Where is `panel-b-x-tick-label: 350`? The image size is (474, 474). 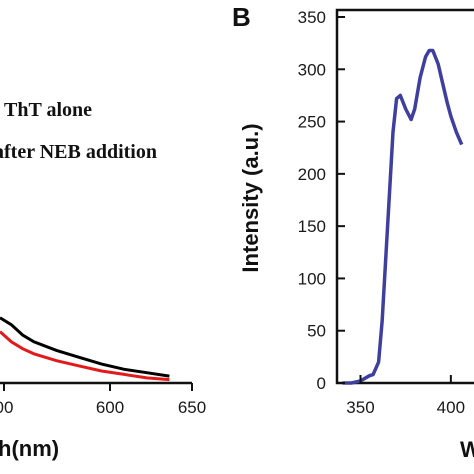 panel-b-x-tick-label: 350 is located at coordinates (360, 407).